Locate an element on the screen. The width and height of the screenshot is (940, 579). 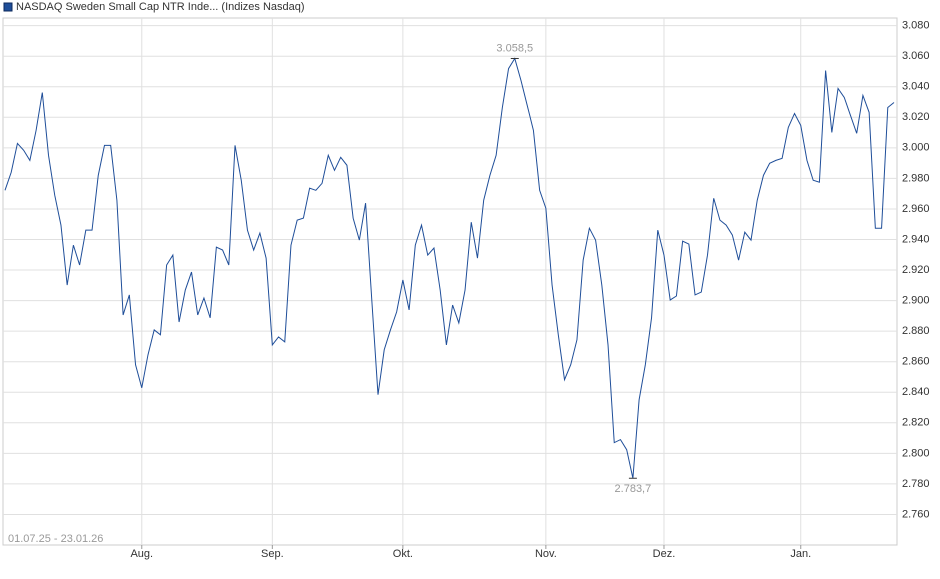
x-tick-label: Okt. is located at coordinates (403, 554).